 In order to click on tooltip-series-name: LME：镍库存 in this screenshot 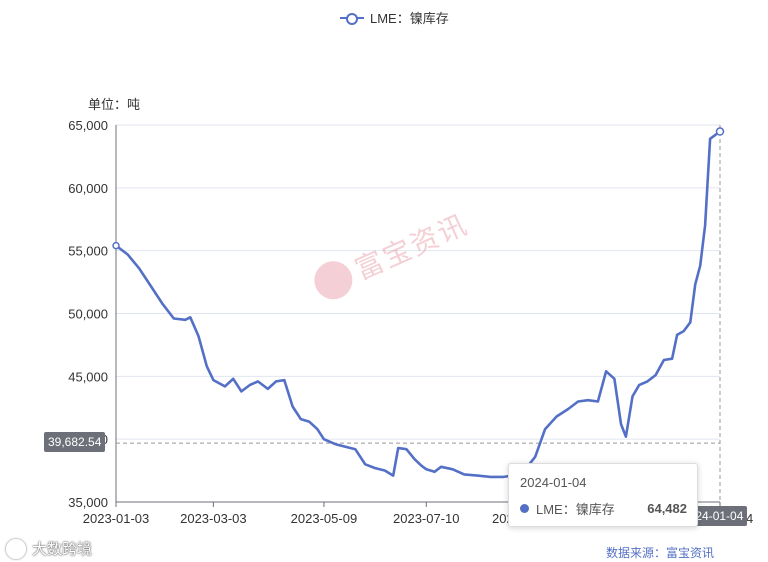, I will do `click(575, 509)`.